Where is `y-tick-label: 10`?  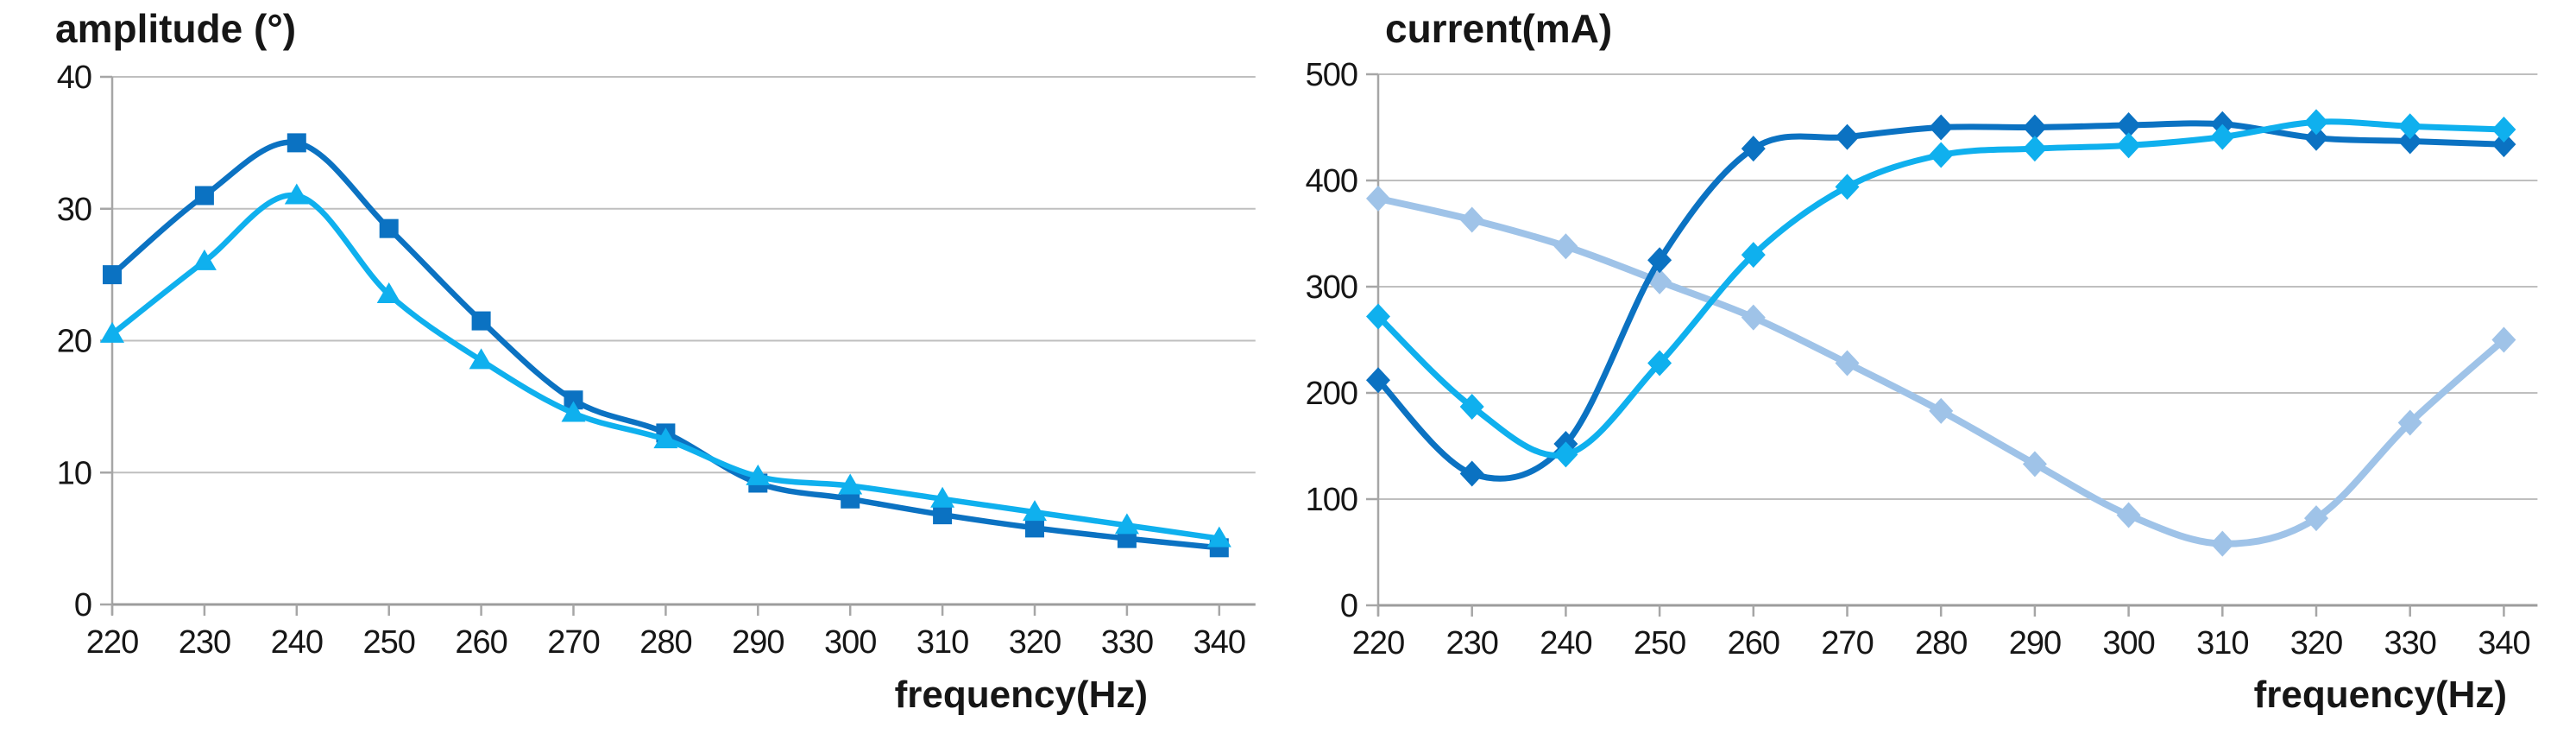
y-tick-label: 10 is located at coordinates (74, 473).